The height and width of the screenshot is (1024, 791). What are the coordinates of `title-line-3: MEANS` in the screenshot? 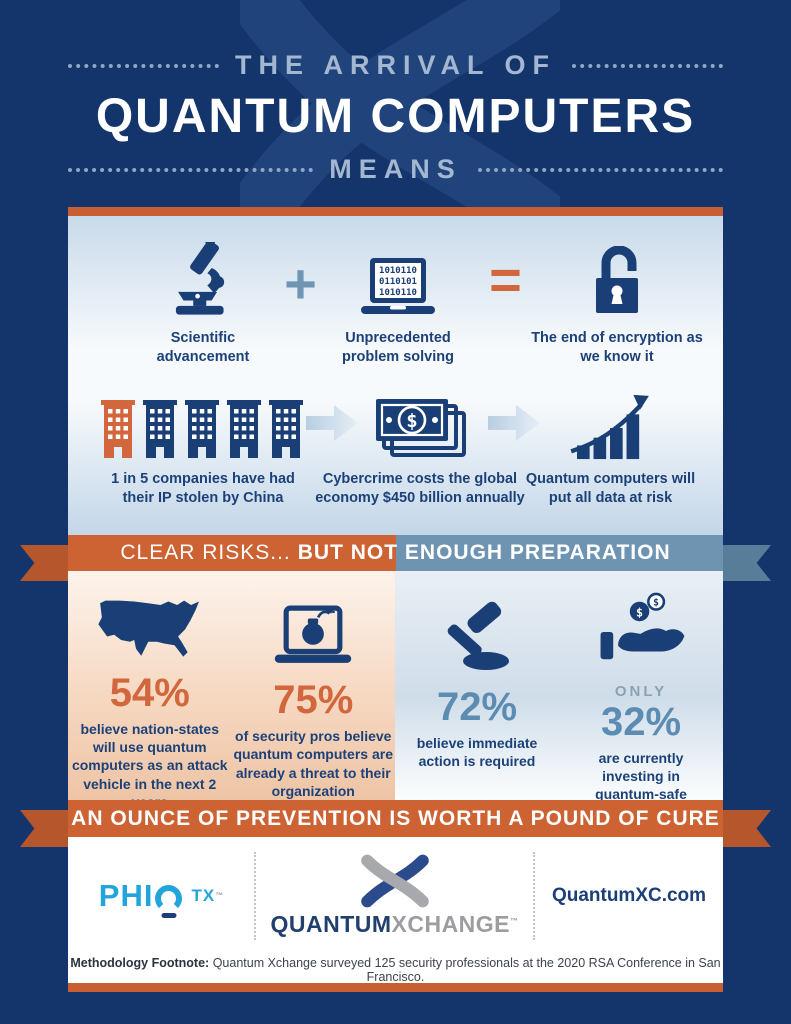 It's located at (395, 169).